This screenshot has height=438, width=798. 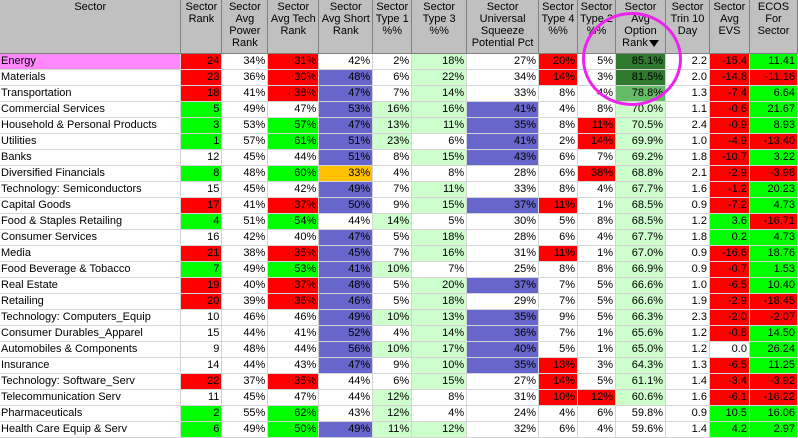 What do you see at coordinates (503, 253) in the screenshot?
I see `table-cell: 31%` at bounding box center [503, 253].